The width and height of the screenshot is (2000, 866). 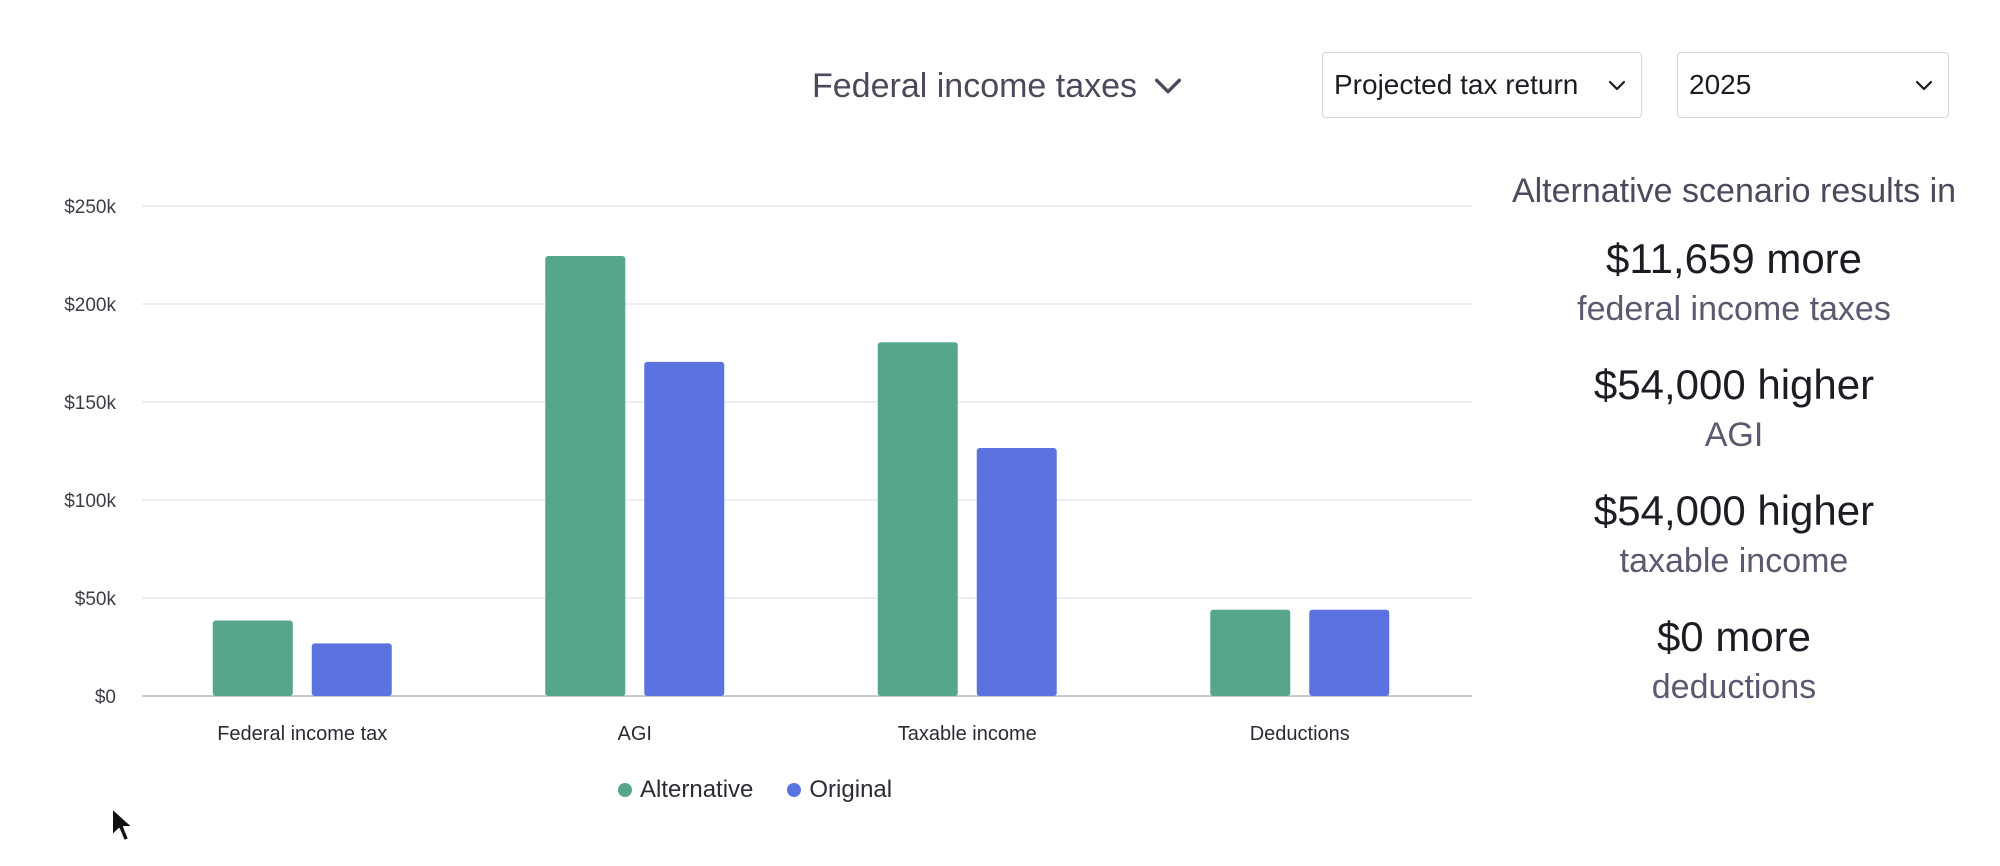 I want to click on summary-label: federal income taxes, so click(x=1734, y=309).